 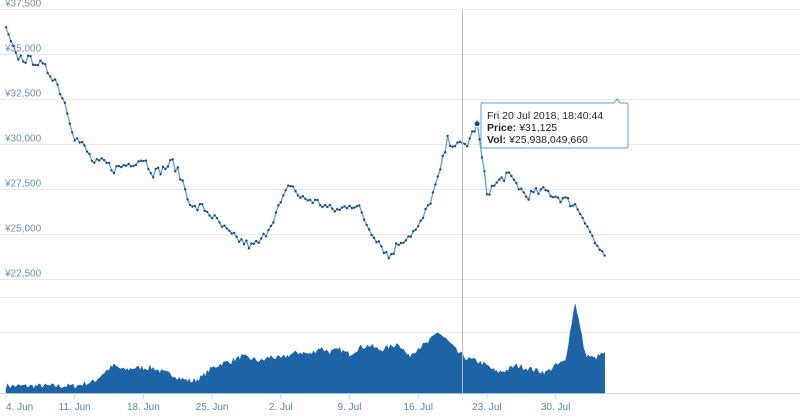 I want to click on tooltip-date: Fri 20 Jul 2018, 18:40:44, so click(x=545, y=116).